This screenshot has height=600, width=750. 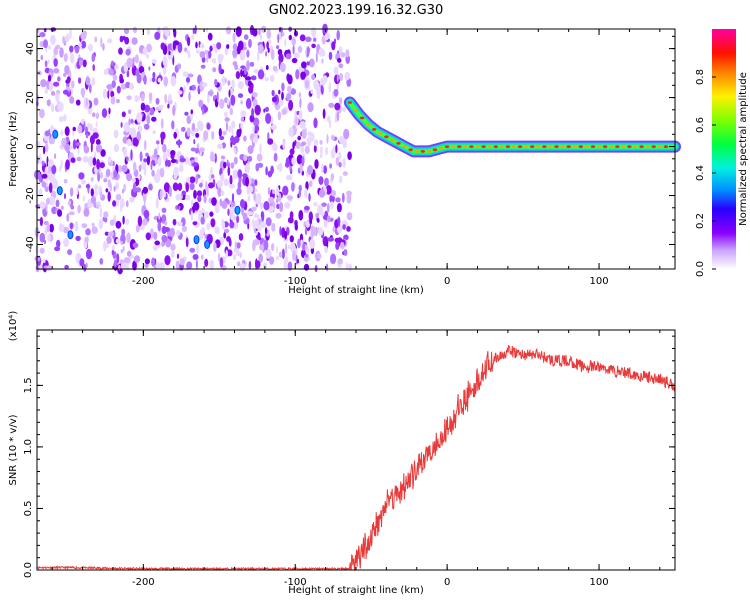 I want to click on y-tick-label: 0.0, so click(x=28, y=570).